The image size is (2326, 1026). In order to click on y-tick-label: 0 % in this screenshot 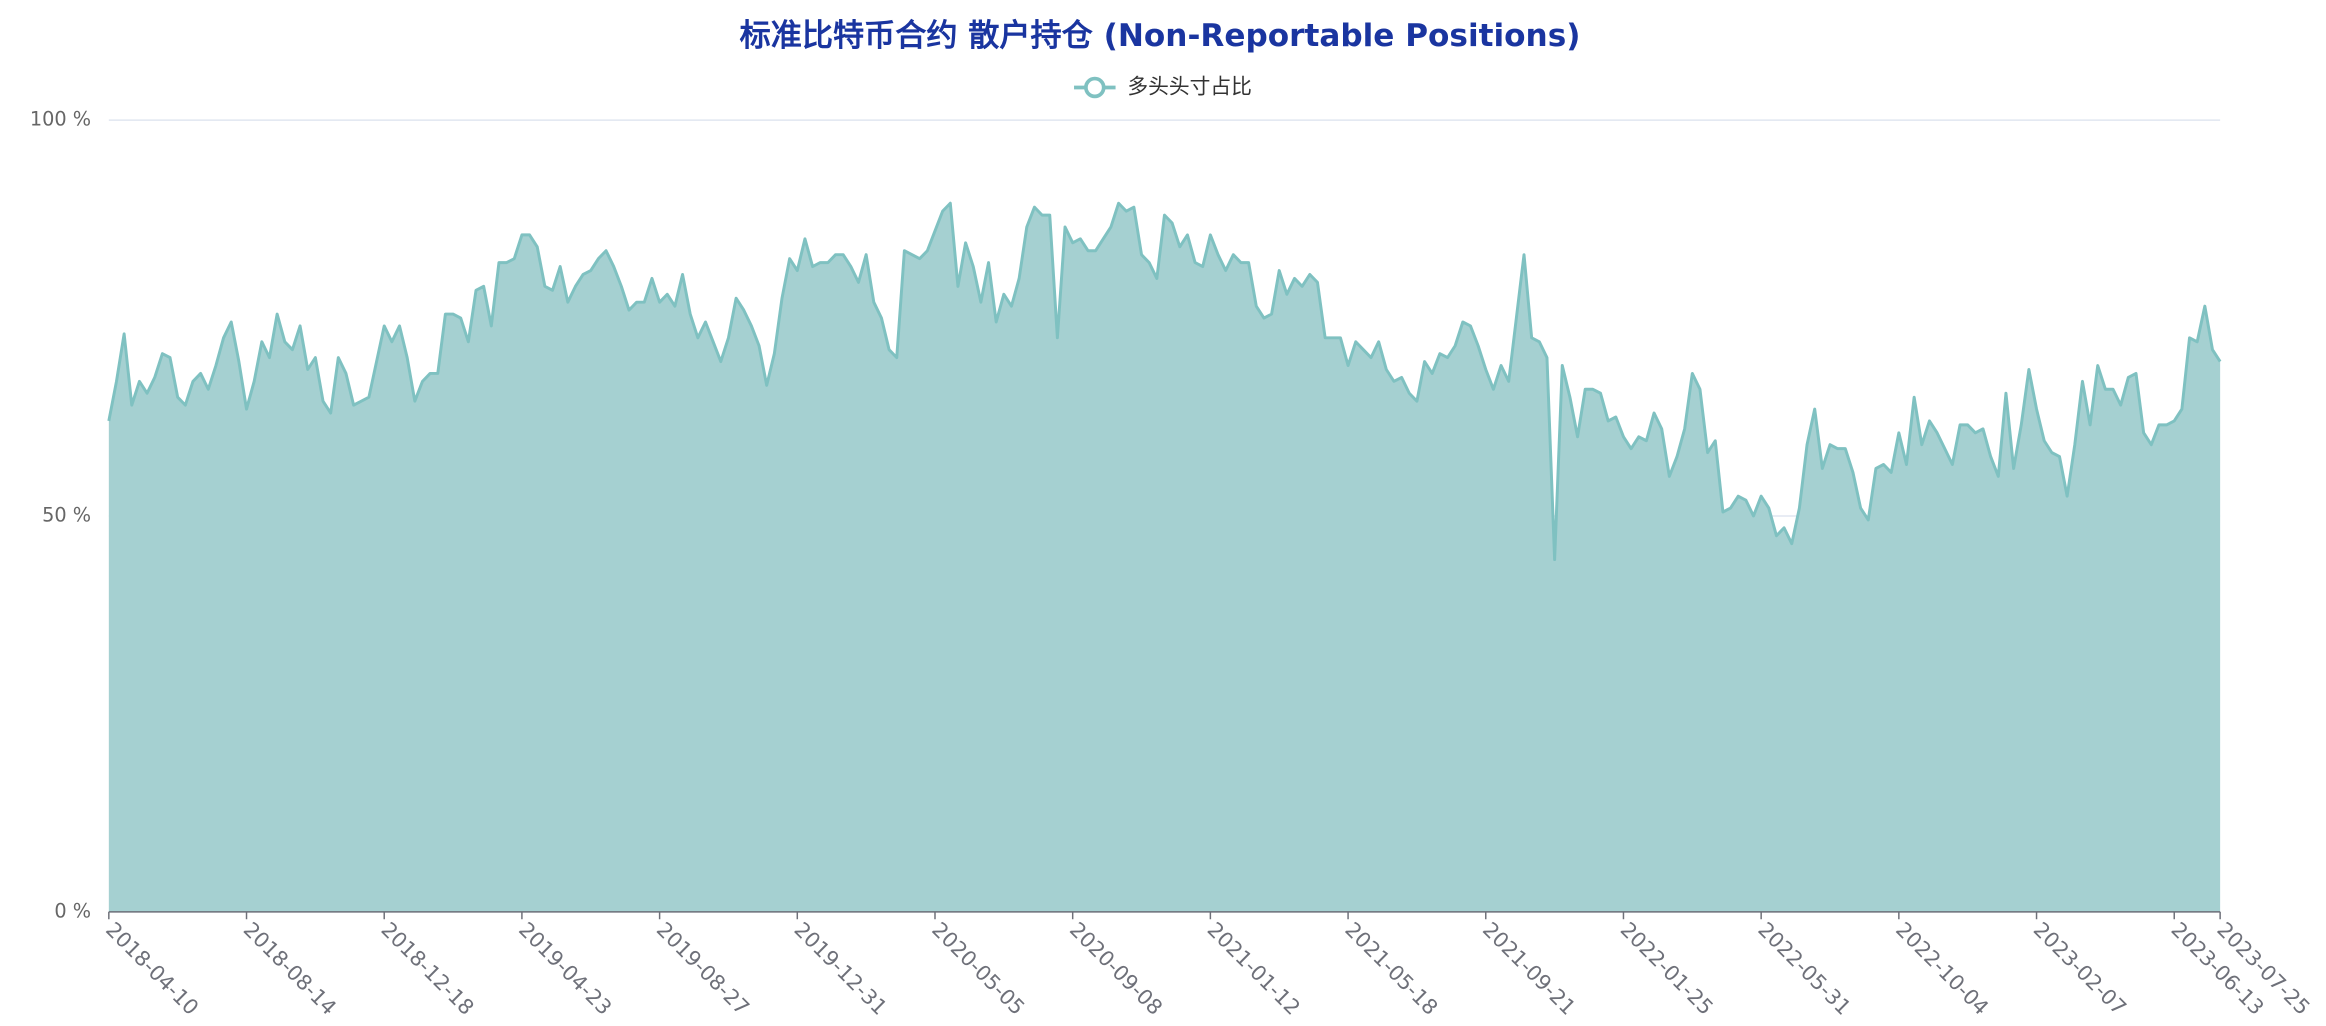, I will do `click(72, 910)`.